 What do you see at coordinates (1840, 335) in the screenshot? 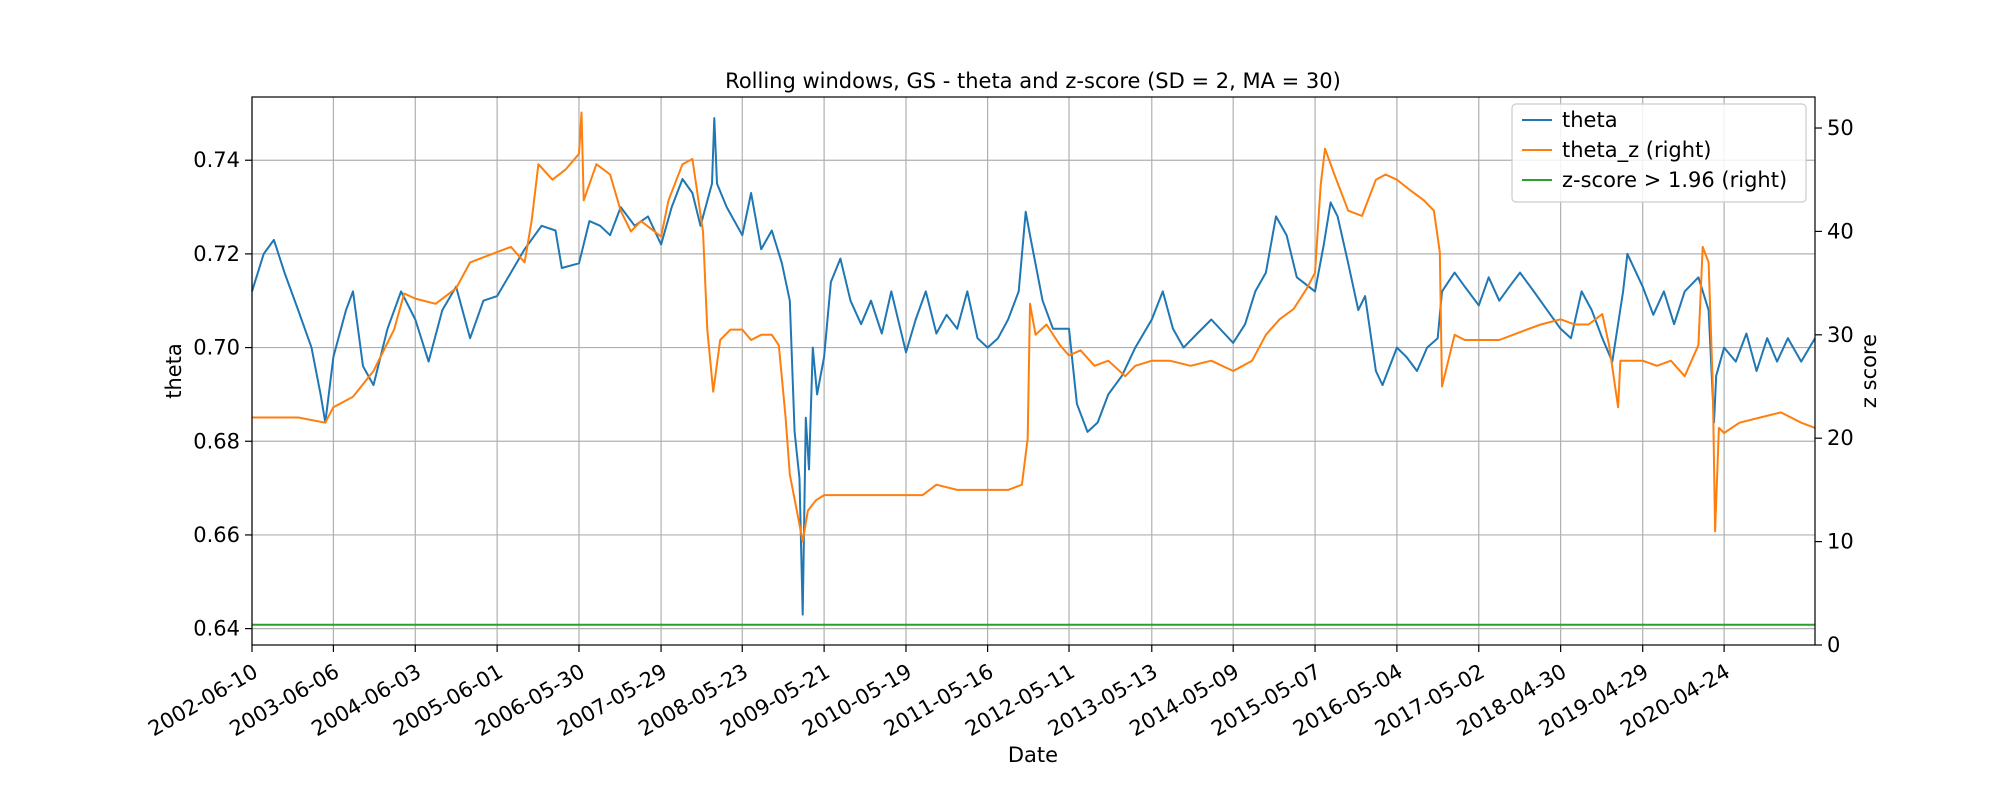
I see `y-right-tick-label: 30` at bounding box center [1840, 335].